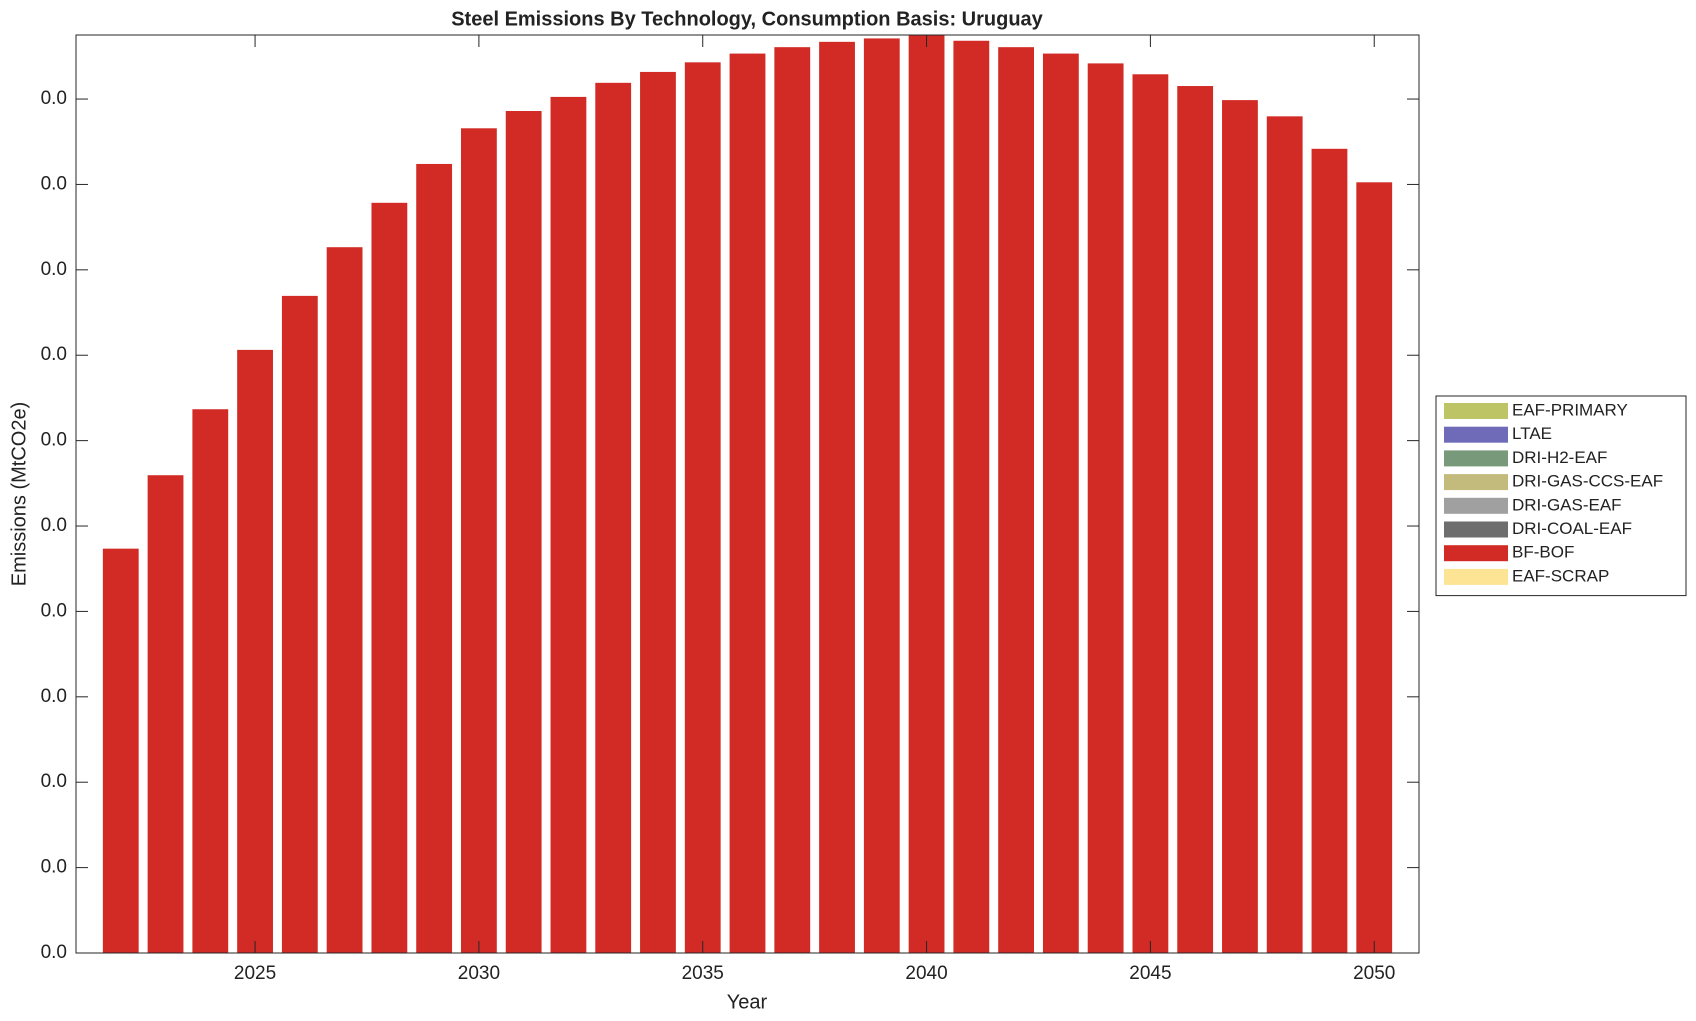 This screenshot has width=1696, height=1021. Describe the element at coordinates (255, 973) in the screenshot. I see `x-tick-label: 2025` at that location.